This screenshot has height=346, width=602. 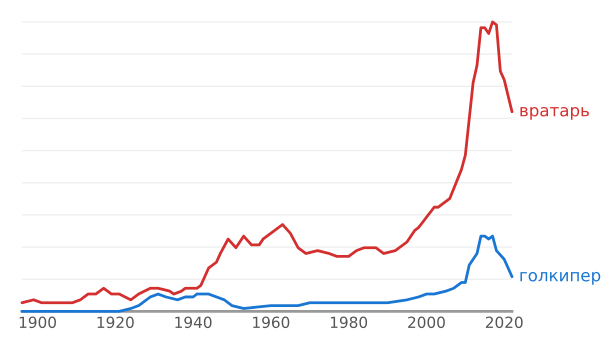 What do you see at coordinates (38, 322) in the screenshot?
I see `x-tick-label: 1900` at bounding box center [38, 322].